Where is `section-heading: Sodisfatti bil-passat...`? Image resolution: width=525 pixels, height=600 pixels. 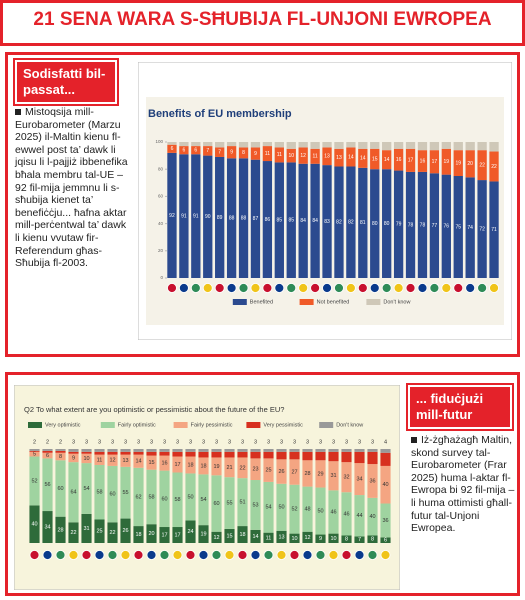 section-heading: Sodisfatti bil-passat... is located at coordinates (66, 82).